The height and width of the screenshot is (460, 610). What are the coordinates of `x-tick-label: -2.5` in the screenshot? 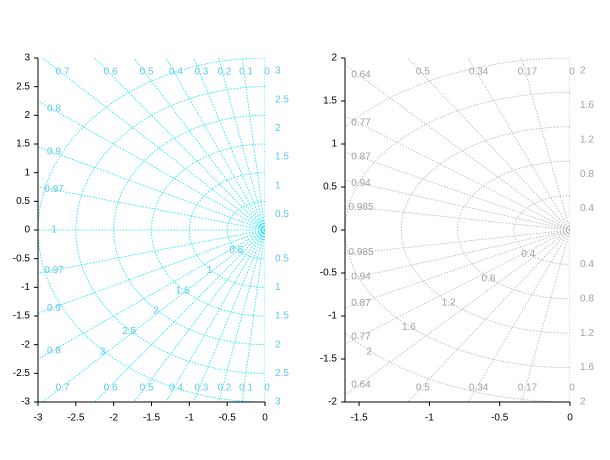 It's located at (76, 418).